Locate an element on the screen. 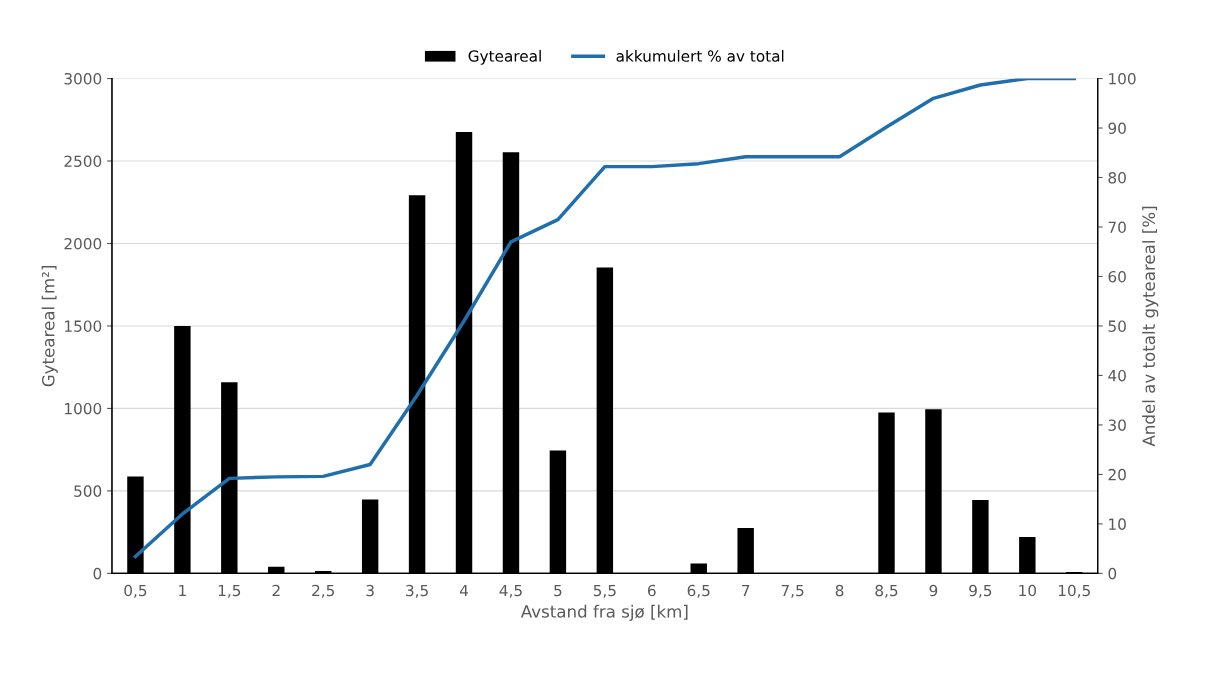 Image resolution: width=1217 pixels, height=695 pixels. x-tick-label: 3,5 is located at coordinates (417, 591).